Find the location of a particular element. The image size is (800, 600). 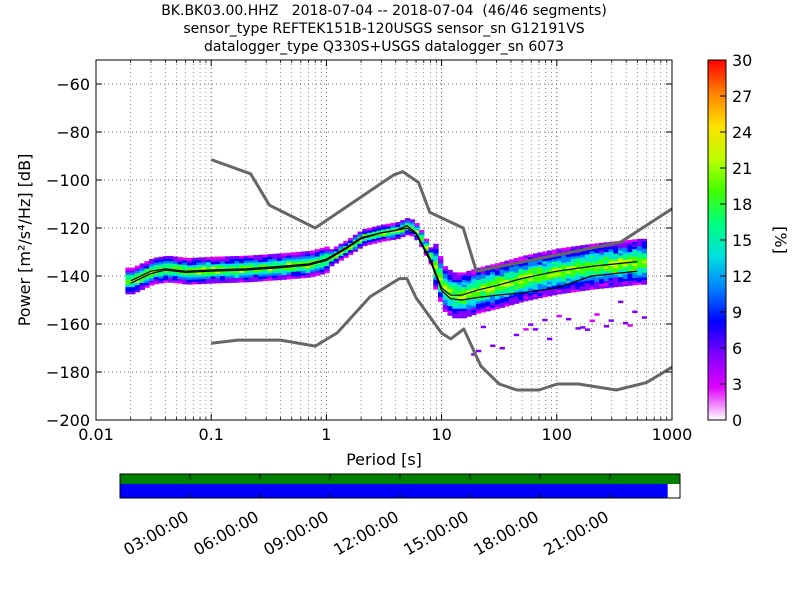

colorbar-tick-label: 12 is located at coordinates (742, 276).